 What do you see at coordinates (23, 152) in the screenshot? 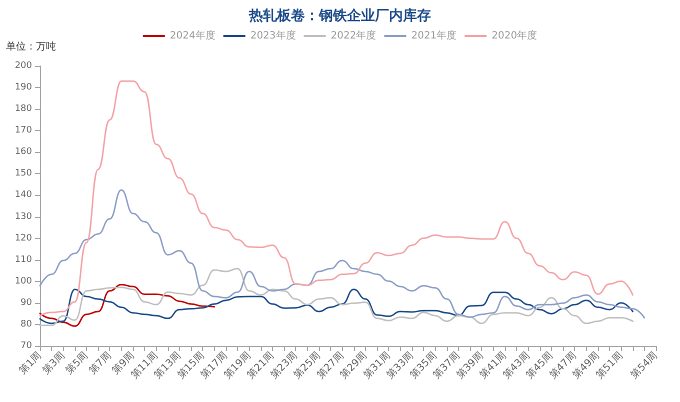
I see `y-tick-label: 160` at bounding box center [23, 152].